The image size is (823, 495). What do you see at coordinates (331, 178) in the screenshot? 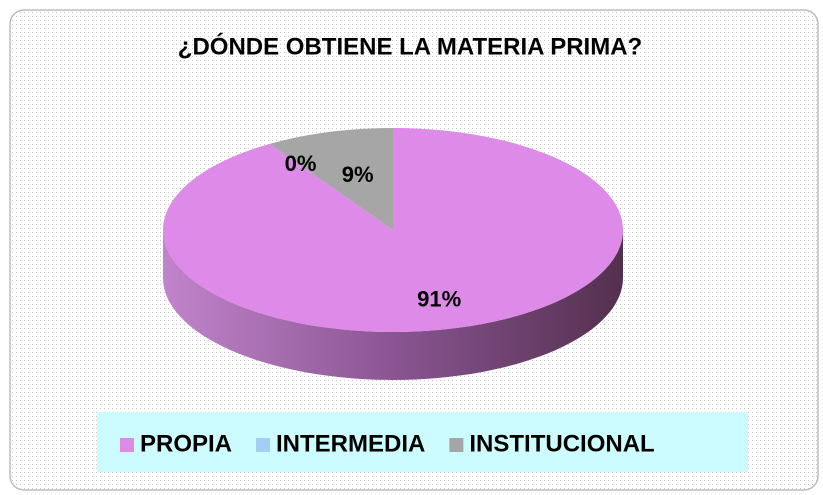
I see `pie-slice` at bounding box center [331, 178].